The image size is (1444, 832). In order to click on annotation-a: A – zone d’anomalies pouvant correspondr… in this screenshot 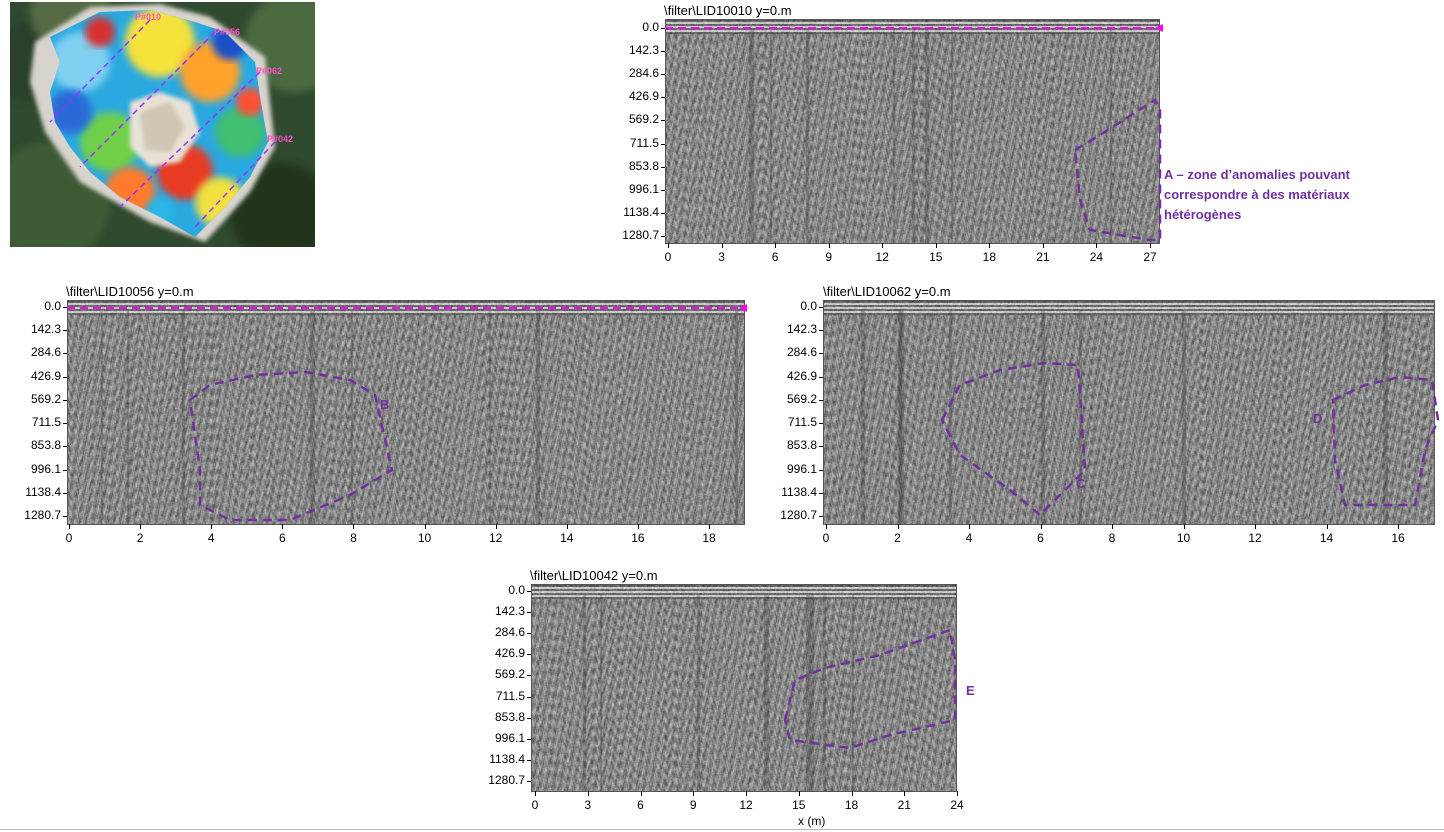, I will do `click(1257, 195)`.